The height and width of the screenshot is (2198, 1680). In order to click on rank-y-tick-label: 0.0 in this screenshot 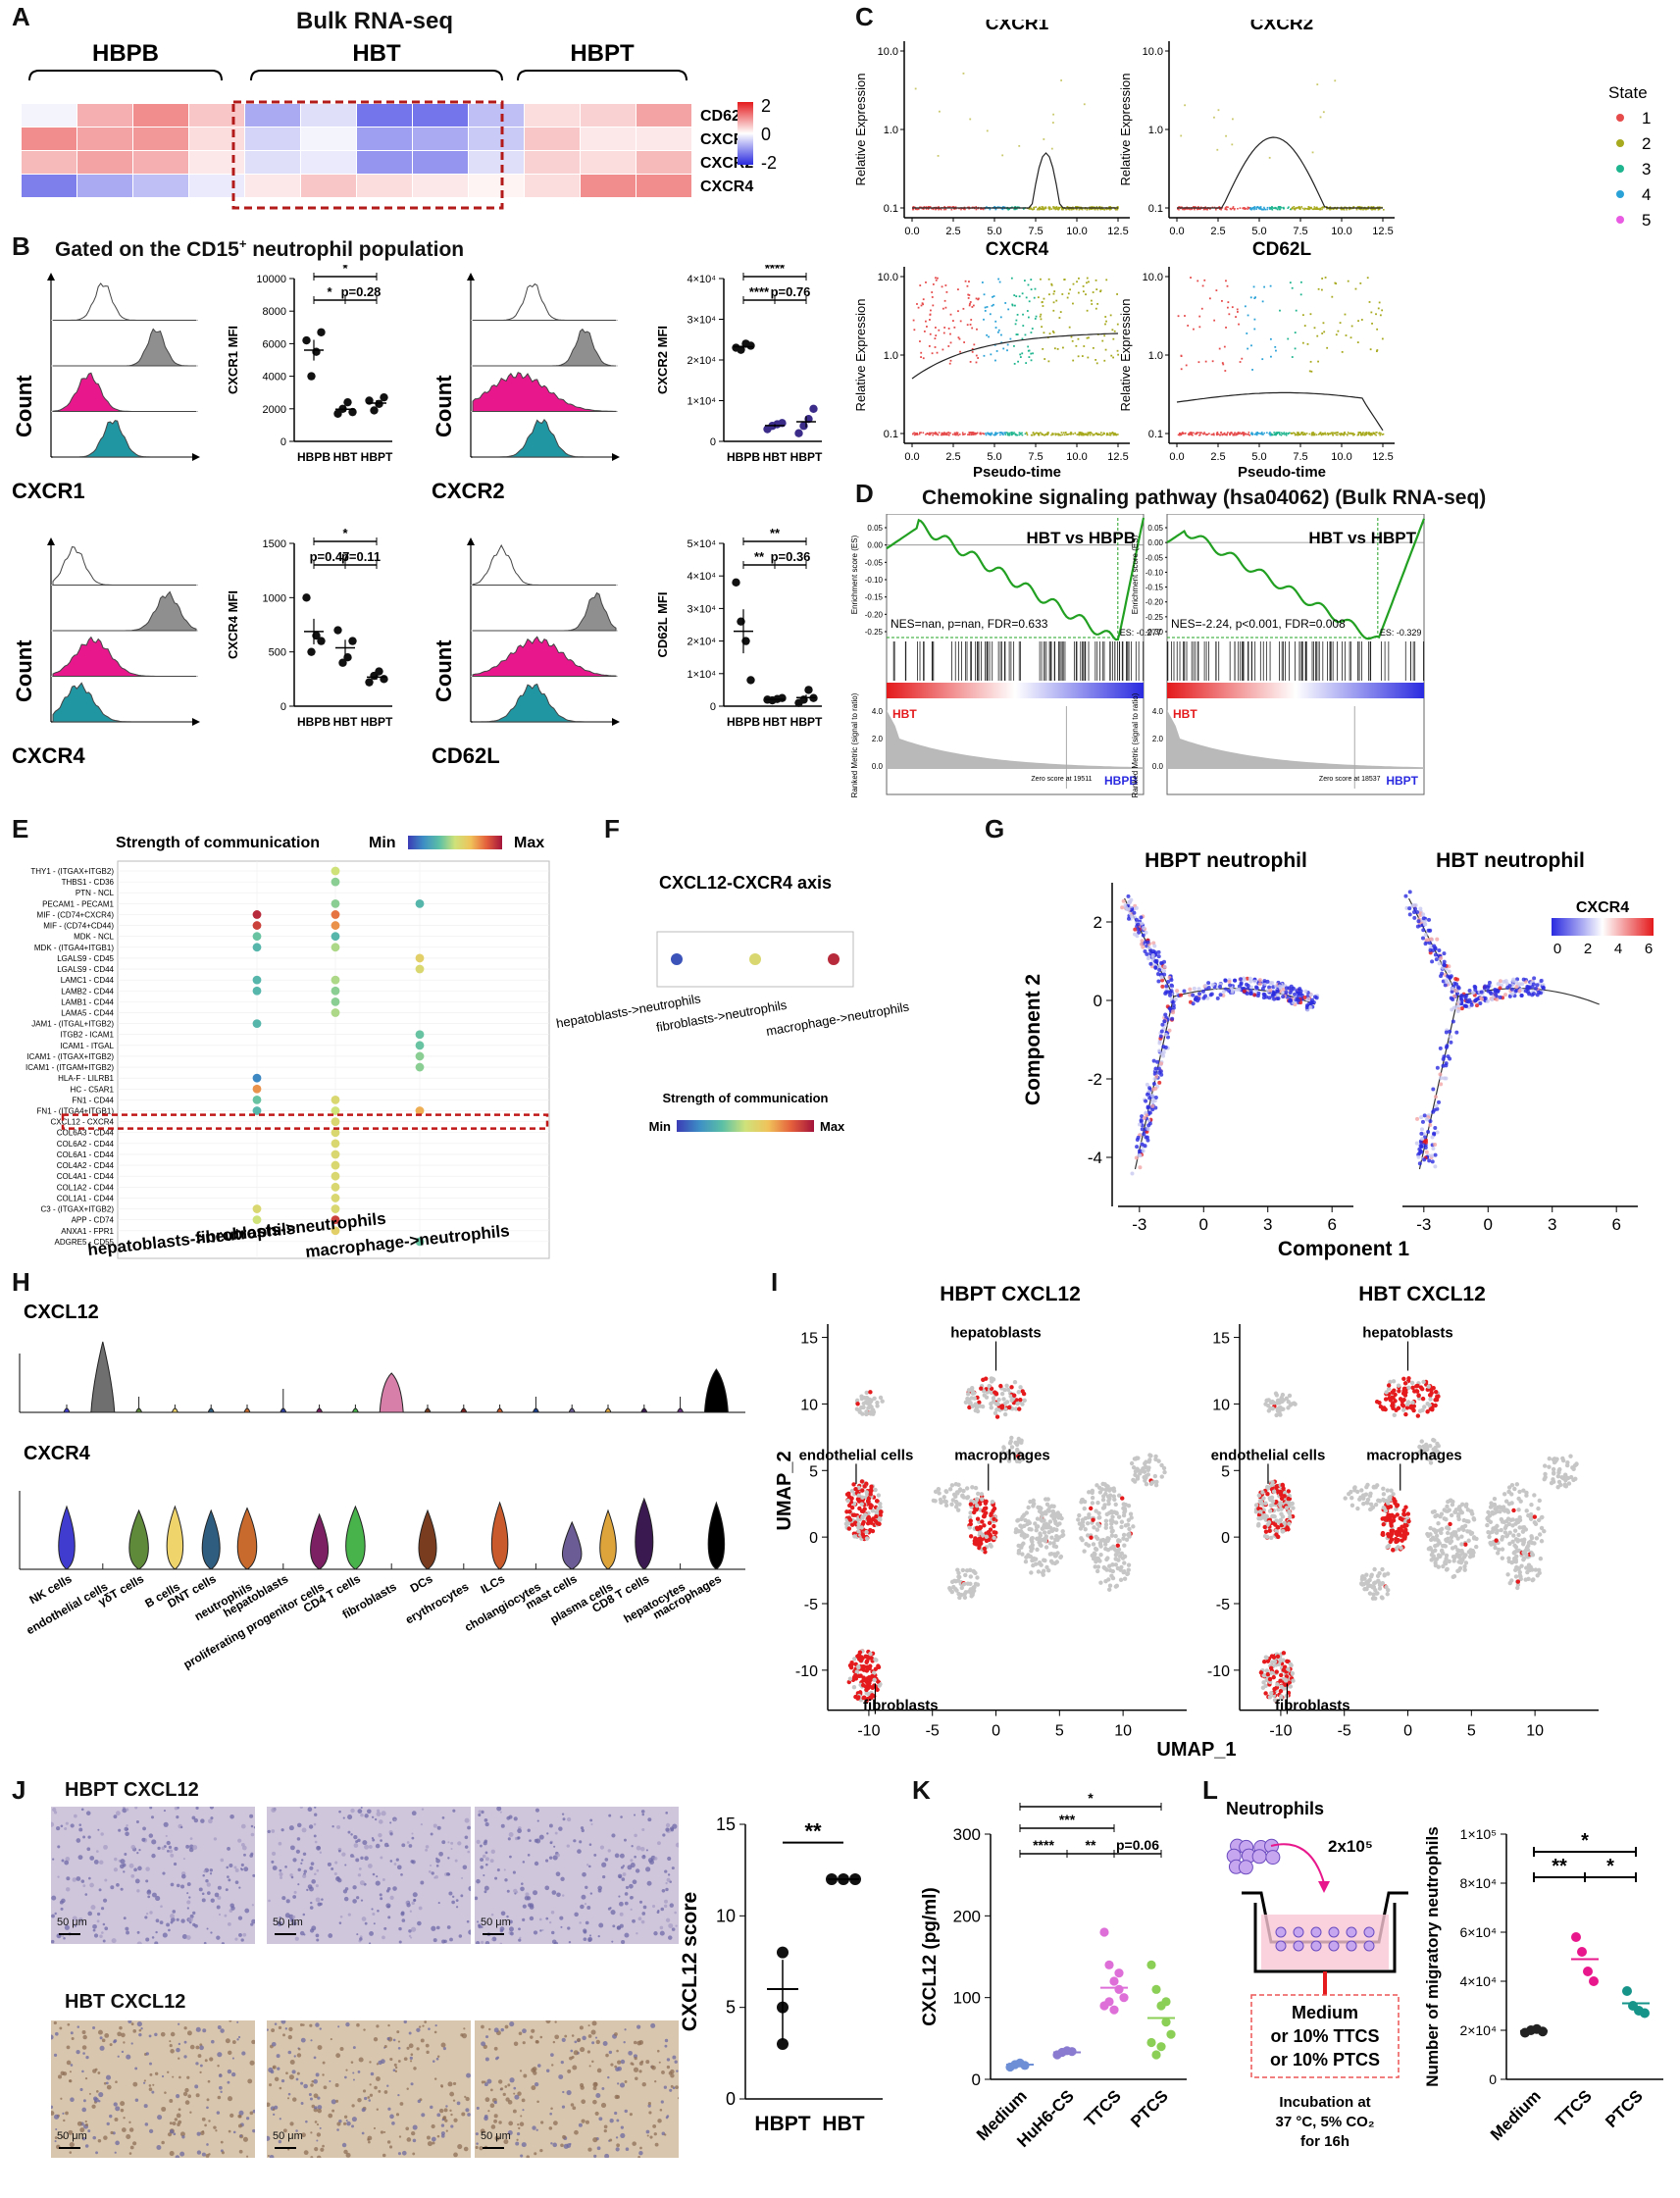, I will do `click(1158, 766)`.